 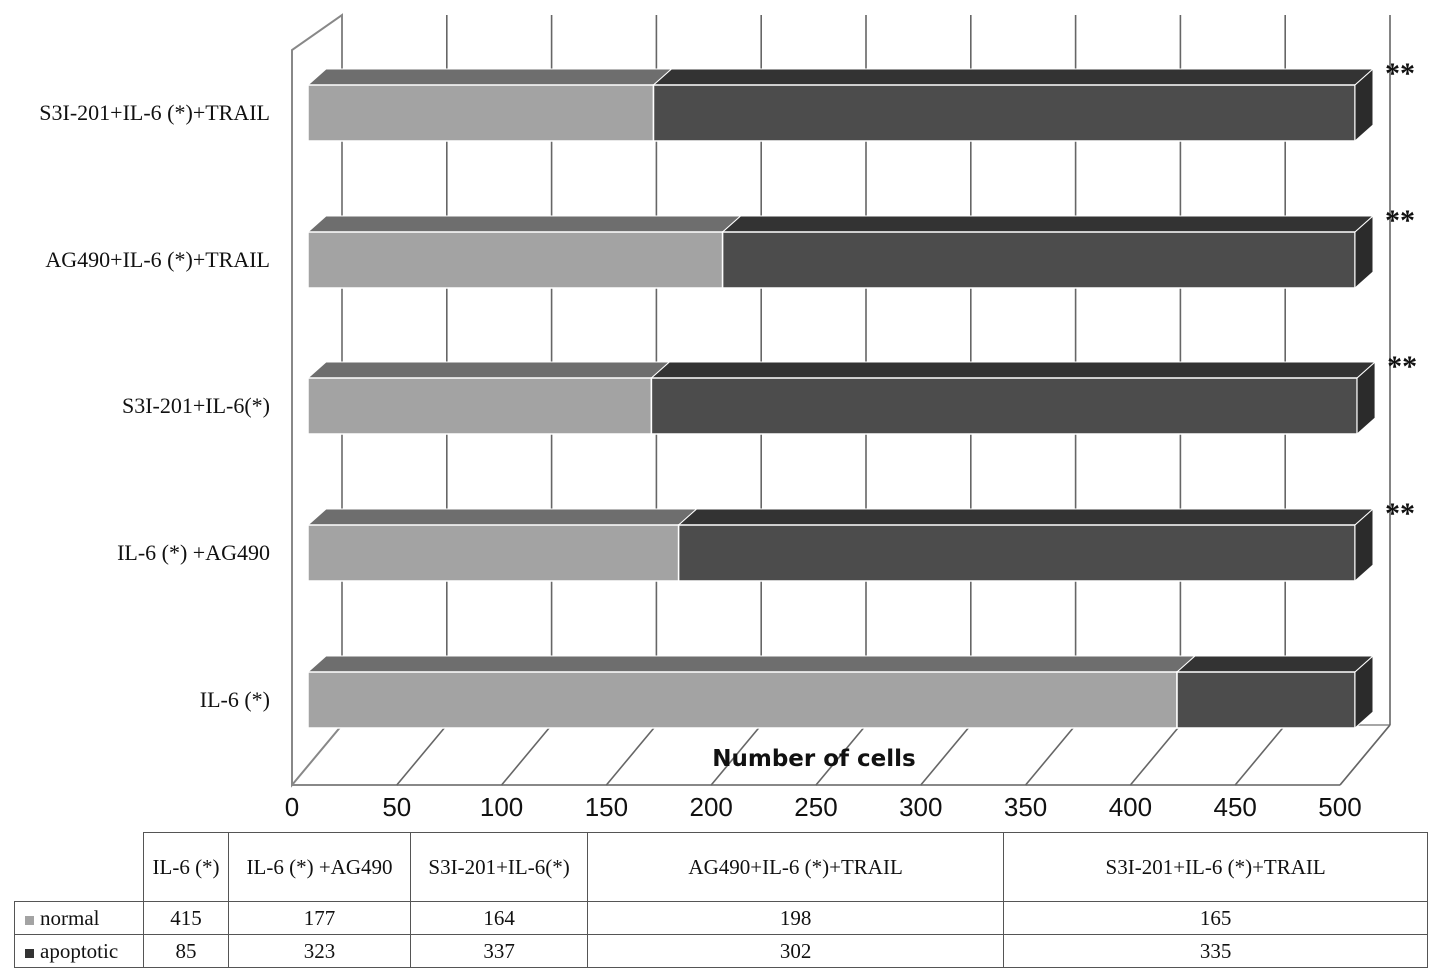 I want to click on data-table-category: IL-6 (*) +AG490, so click(x=319, y=867).